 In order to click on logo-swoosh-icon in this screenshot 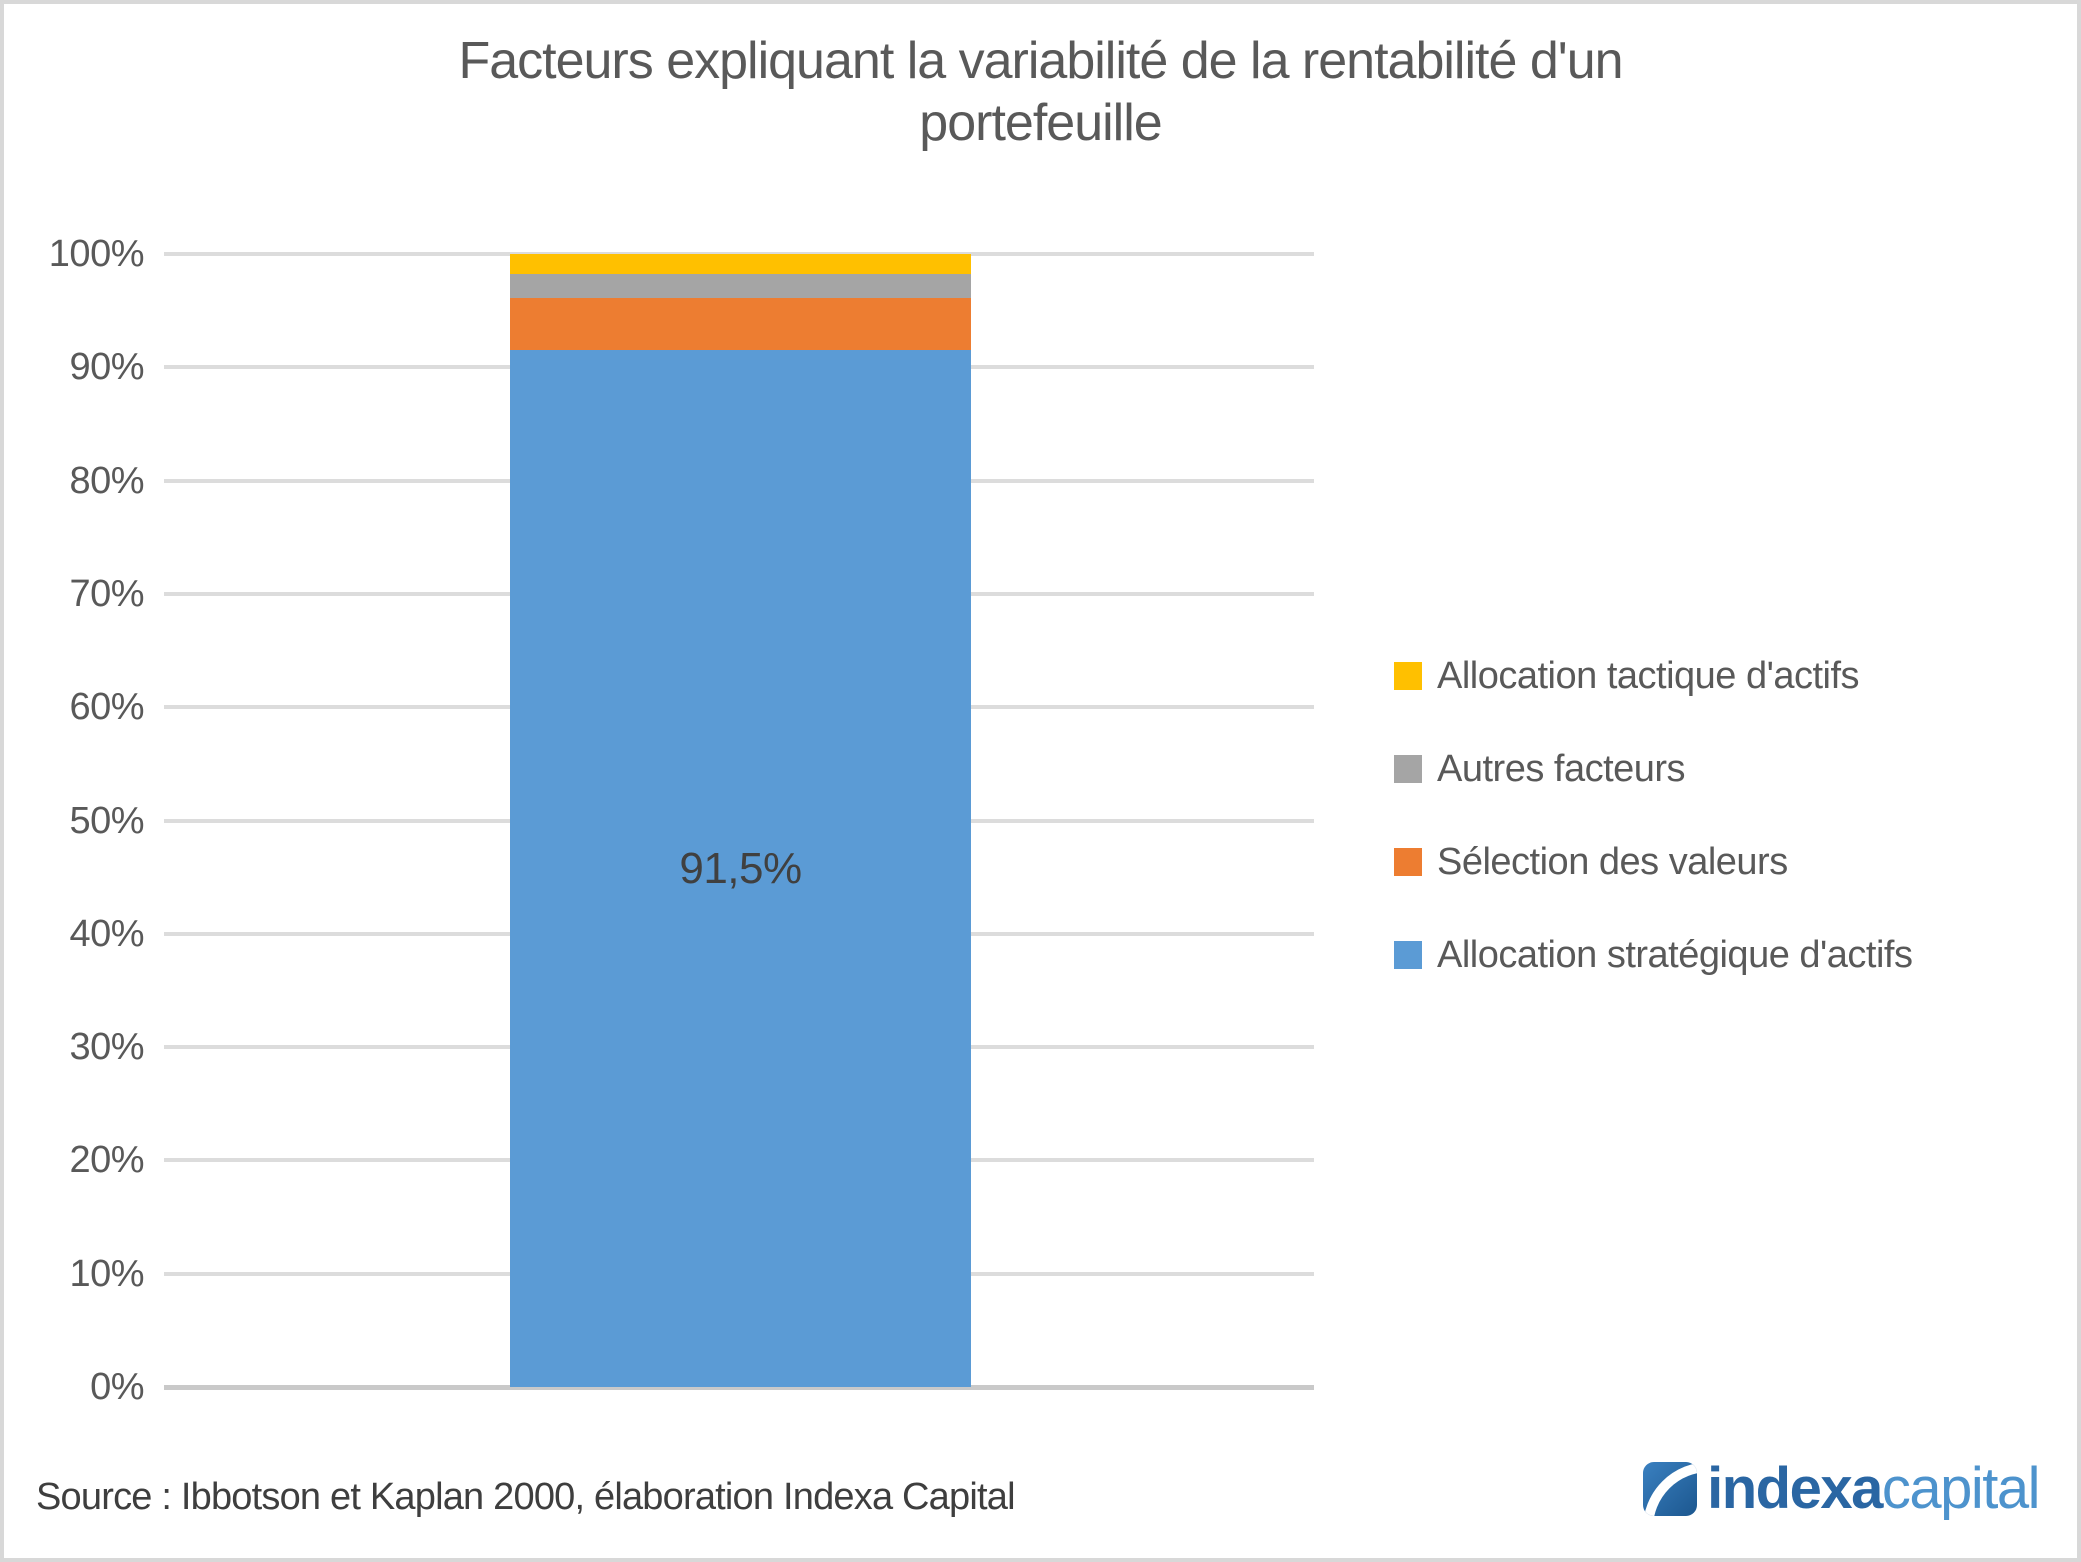, I will do `click(1670, 1489)`.